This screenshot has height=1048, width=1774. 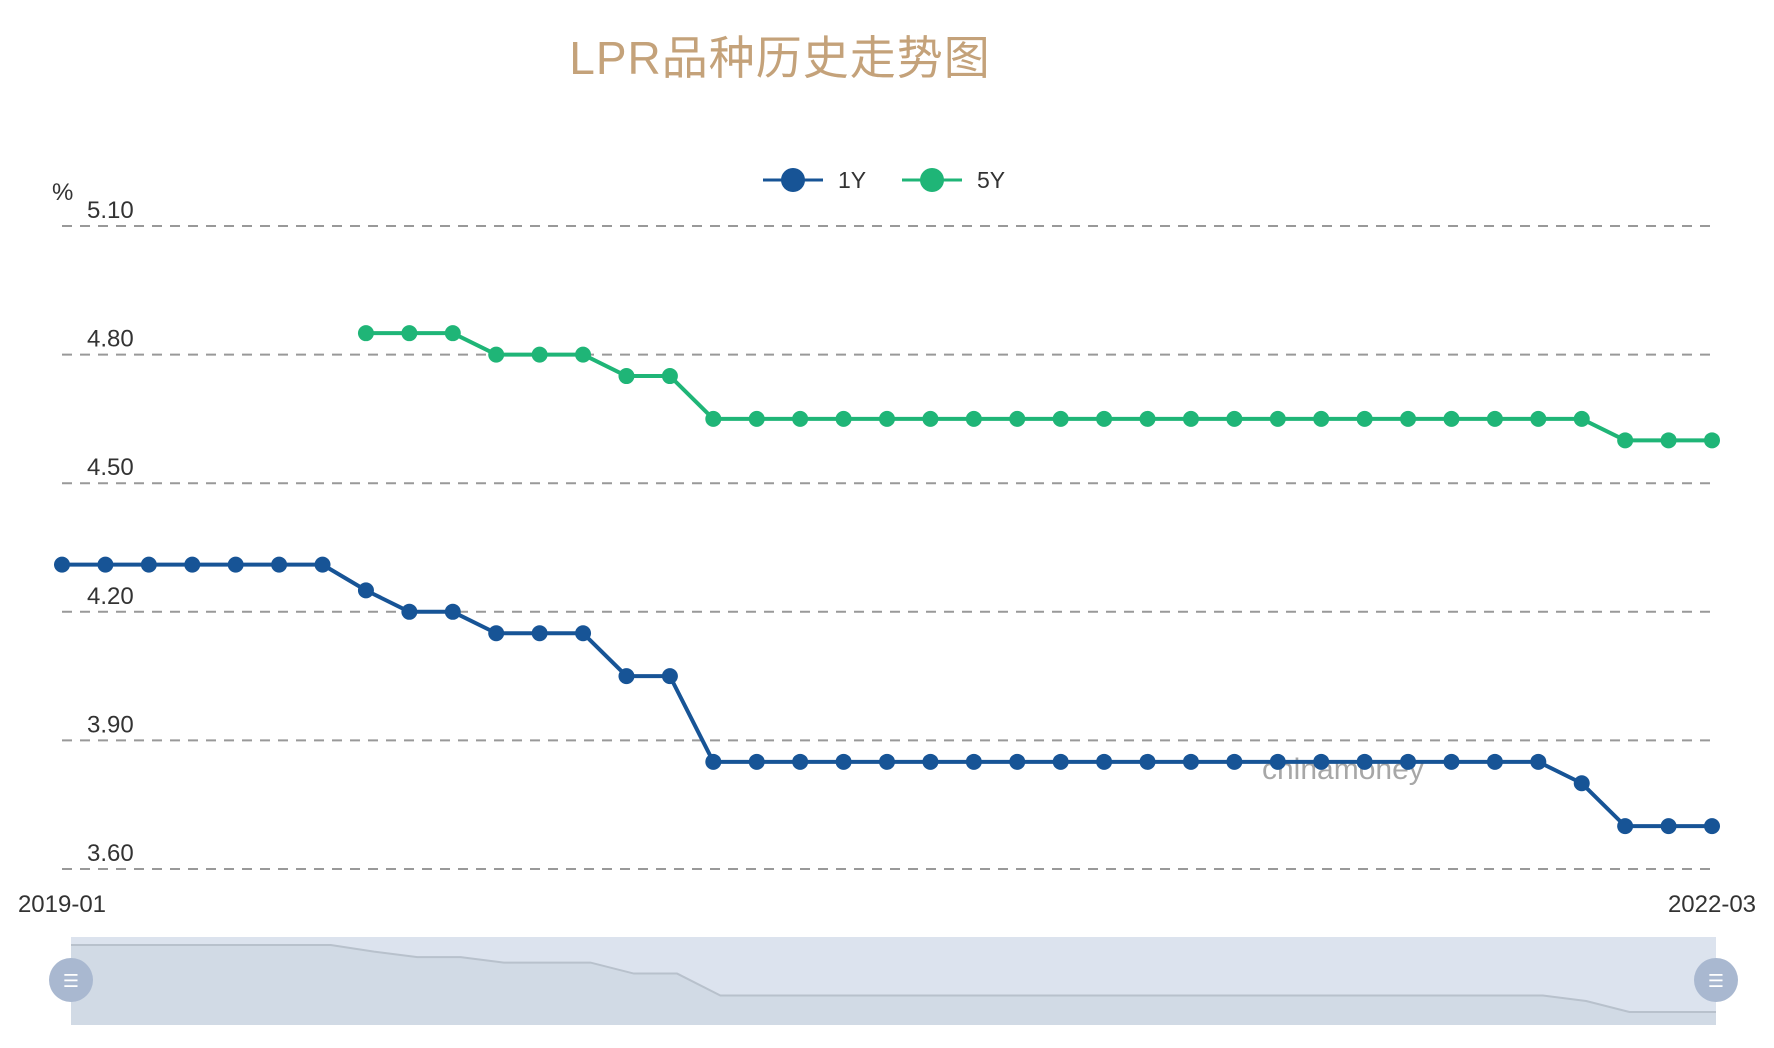 I want to click on series-5y, so click(x=1038, y=387).